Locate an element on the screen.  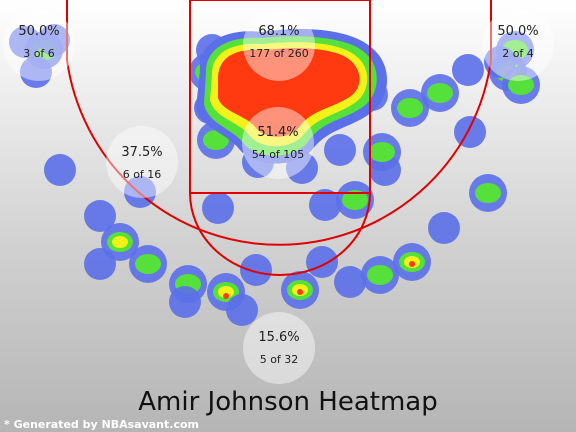
heat-ring-warm is located at coordinates (120, 242).